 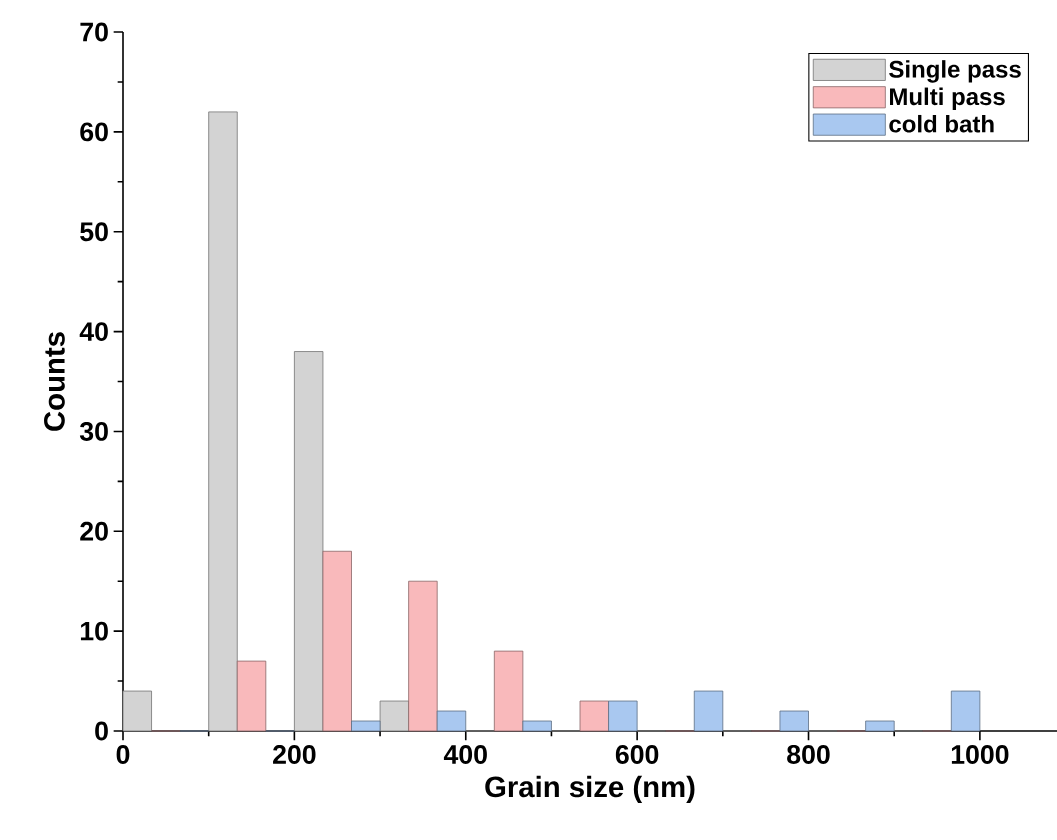 I want to click on y-tick-label: 50, so click(x=94, y=232).